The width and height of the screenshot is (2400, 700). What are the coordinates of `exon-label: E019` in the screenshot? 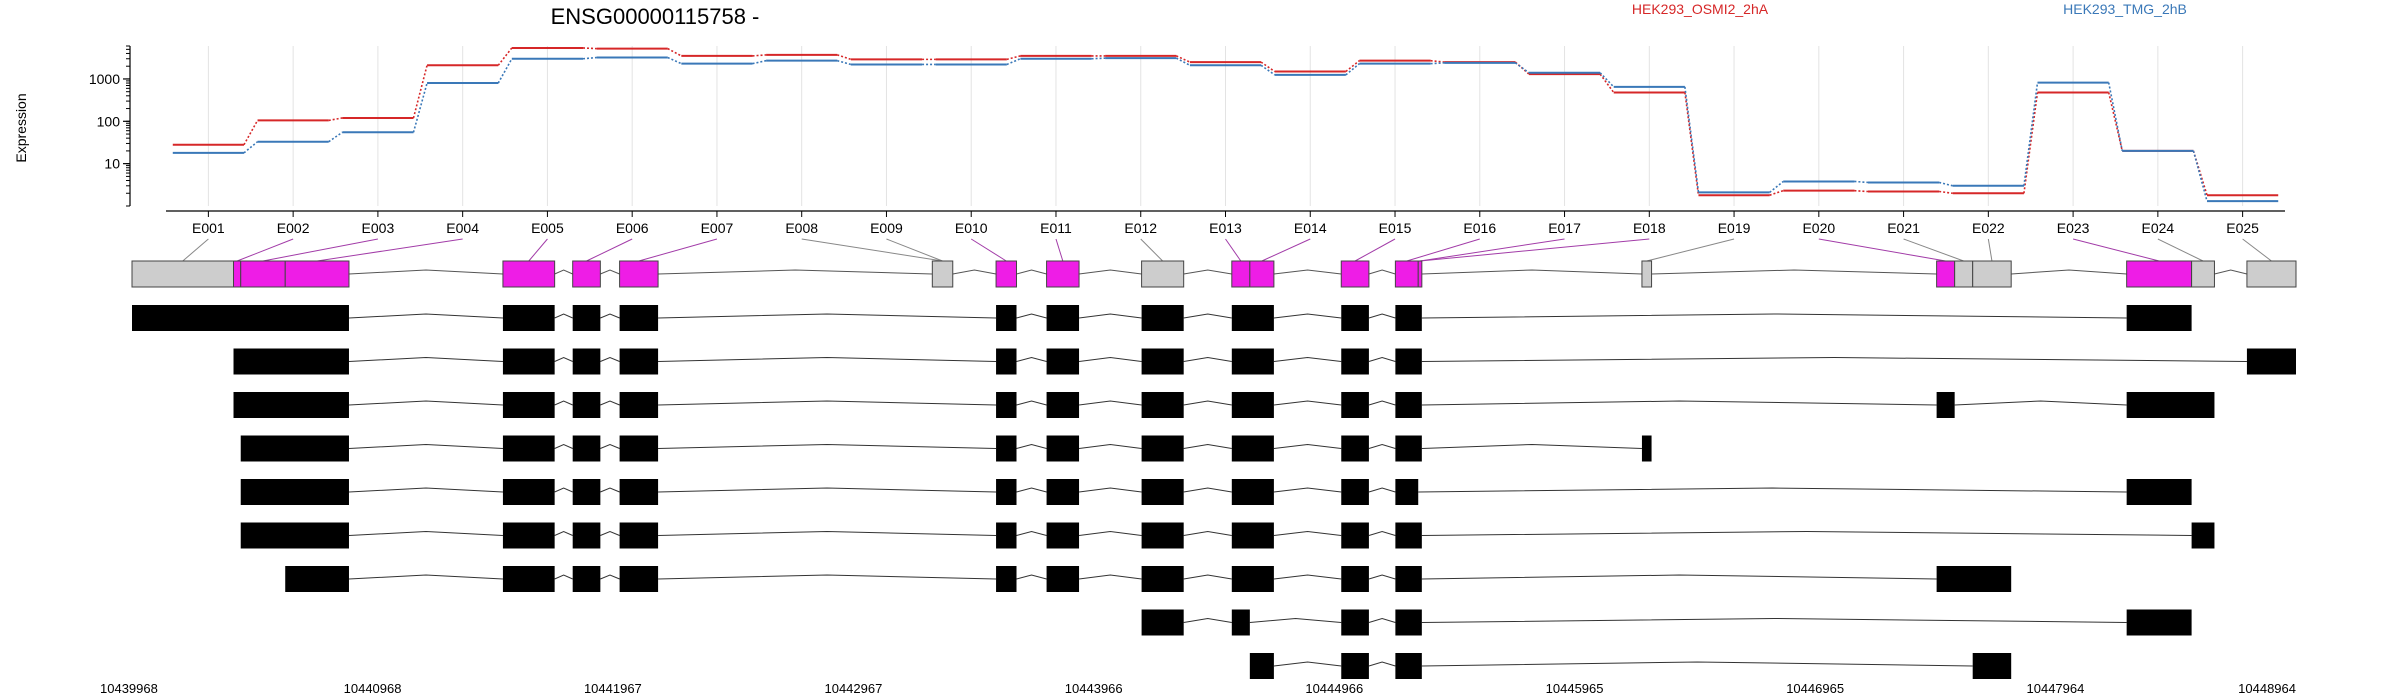 It's located at (1734, 228).